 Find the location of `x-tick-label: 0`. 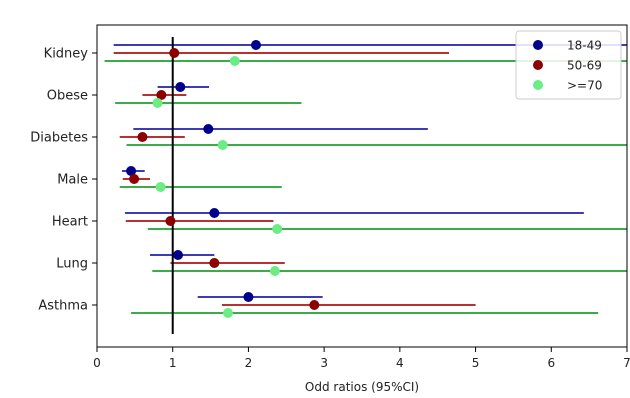

x-tick-label: 0 is located at coordinates (97, 363).